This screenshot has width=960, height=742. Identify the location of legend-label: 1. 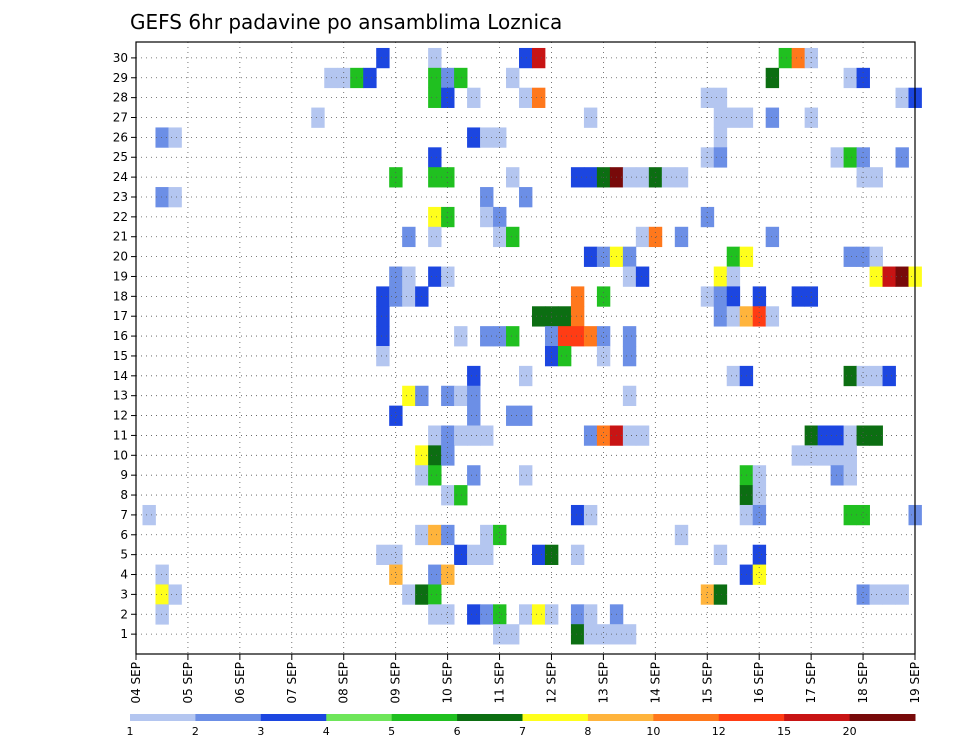
(130, 731).